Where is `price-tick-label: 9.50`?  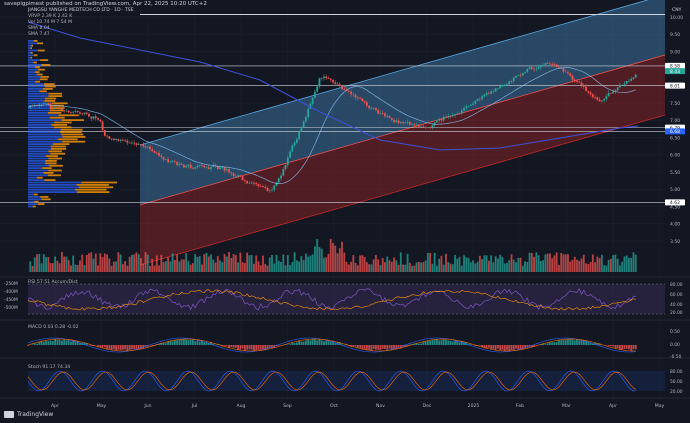
price-tick-label: 9.50 is located at coordinates (675, 35).